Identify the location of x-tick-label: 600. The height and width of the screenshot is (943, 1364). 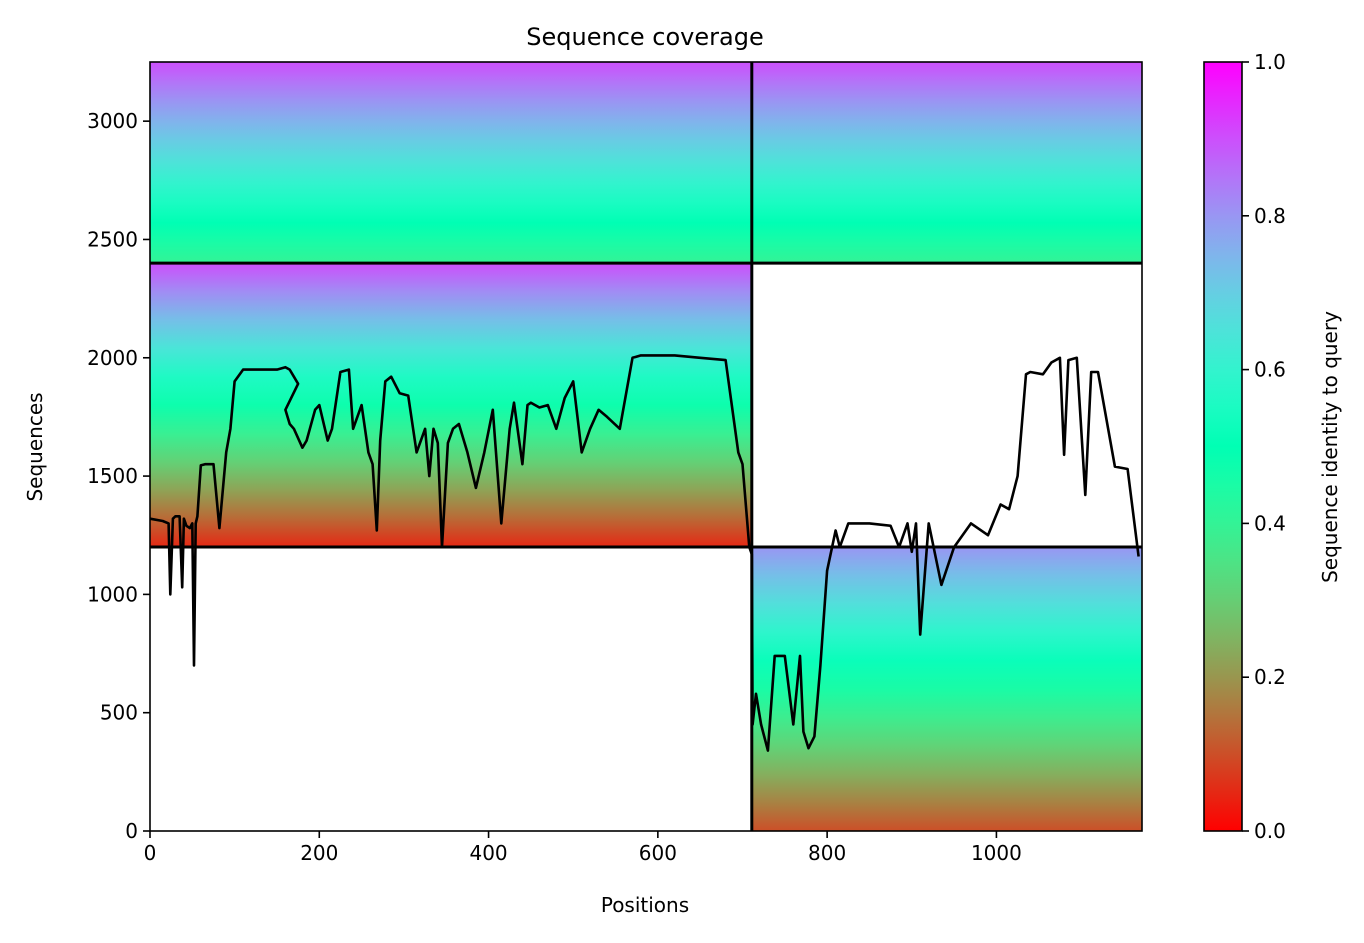
(658, 853).